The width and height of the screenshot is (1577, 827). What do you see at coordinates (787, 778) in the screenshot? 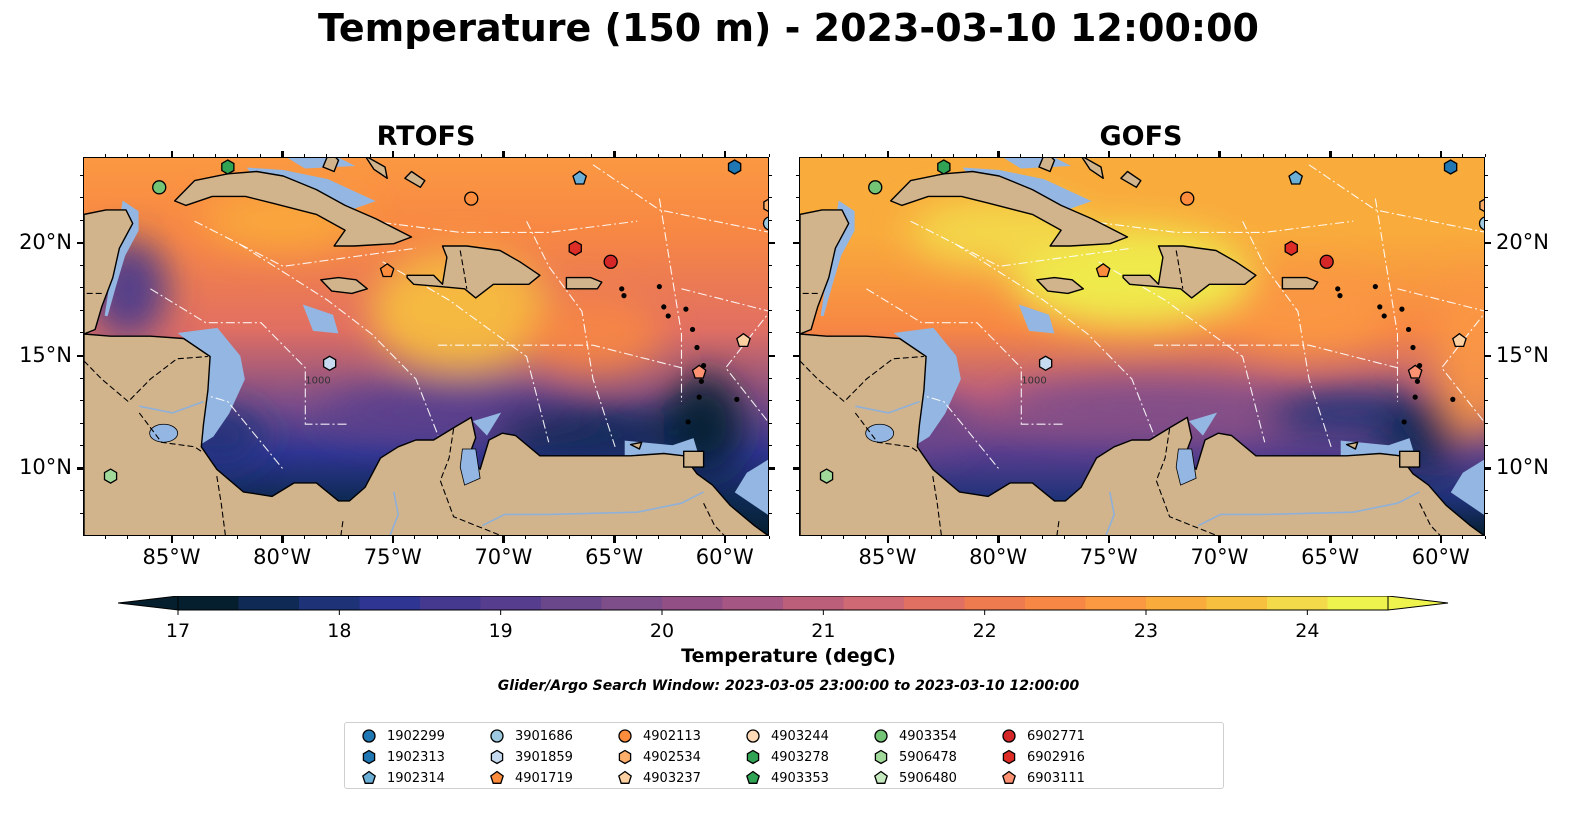
I see `legend-item: 4903353` at bounding box center [787, 778].